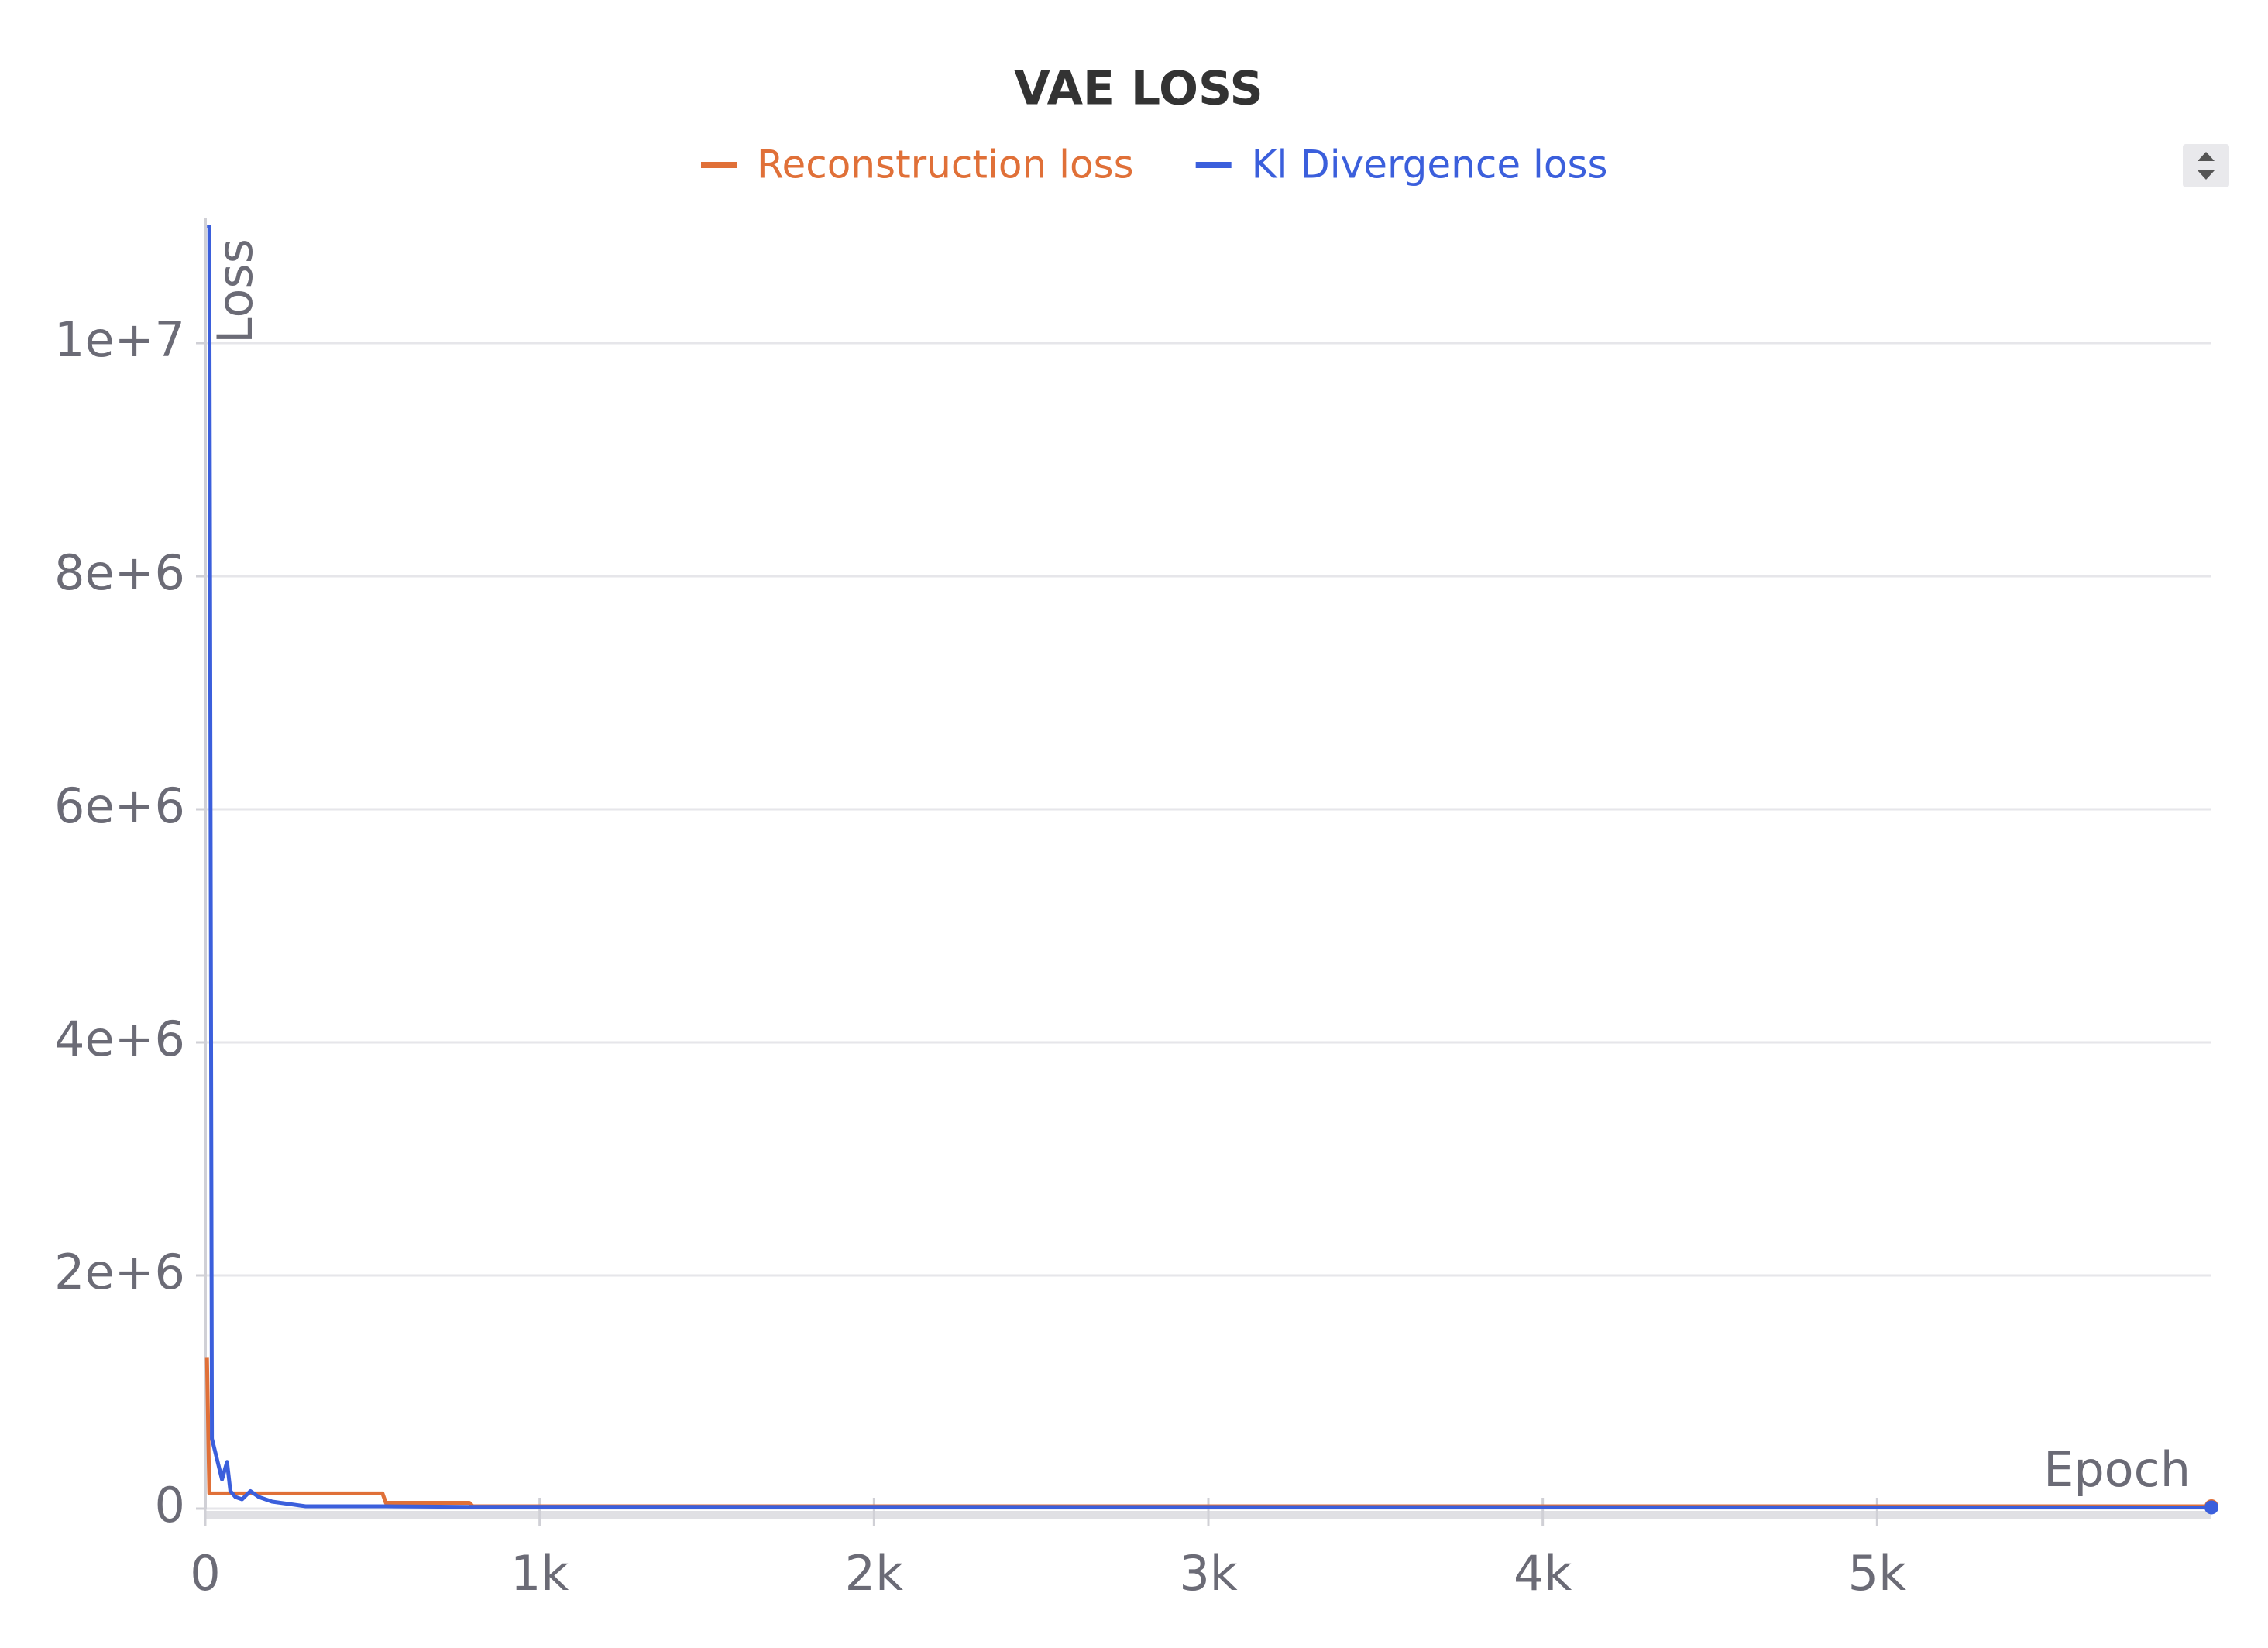 The image size is (2268, 1648). Describe the element at coordinates (1430, 165) in the screenshot. I see `legend-label: Kl Divergence loss` at that location.